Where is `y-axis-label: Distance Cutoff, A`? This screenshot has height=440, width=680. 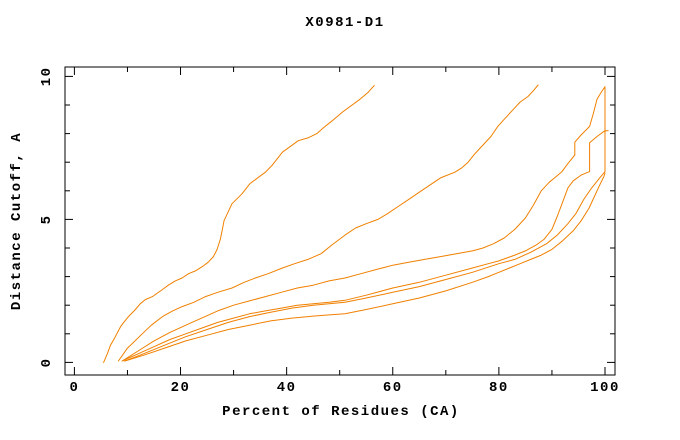
y-axis-label: Distance Cutoff, A is located at coordinates (17, 221).